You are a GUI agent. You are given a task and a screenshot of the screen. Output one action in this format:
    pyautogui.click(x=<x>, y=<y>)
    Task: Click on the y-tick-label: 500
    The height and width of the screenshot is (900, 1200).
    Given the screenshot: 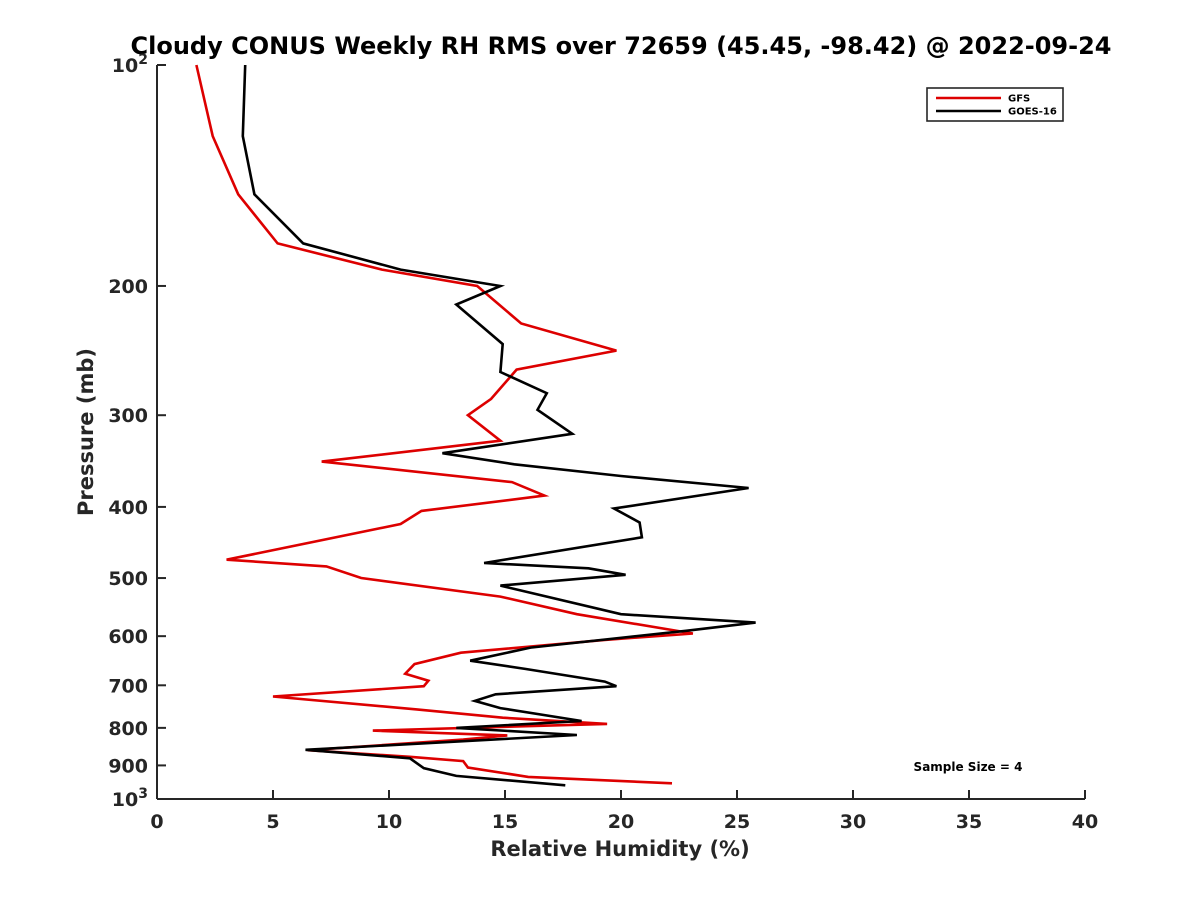 What is the action you would take?
    pyautogui.click(x=128, y=579)
    